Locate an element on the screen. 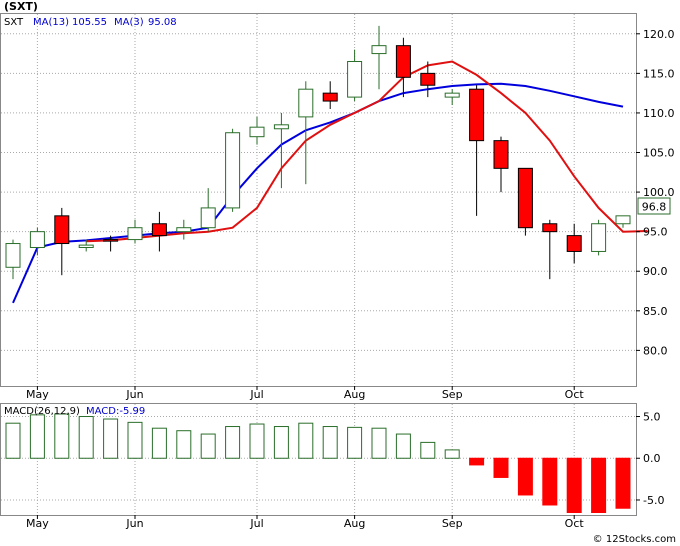 This screenshot has width=680, height=546. macd-x-tick-label: Sep is located at coordinates (452, 523).